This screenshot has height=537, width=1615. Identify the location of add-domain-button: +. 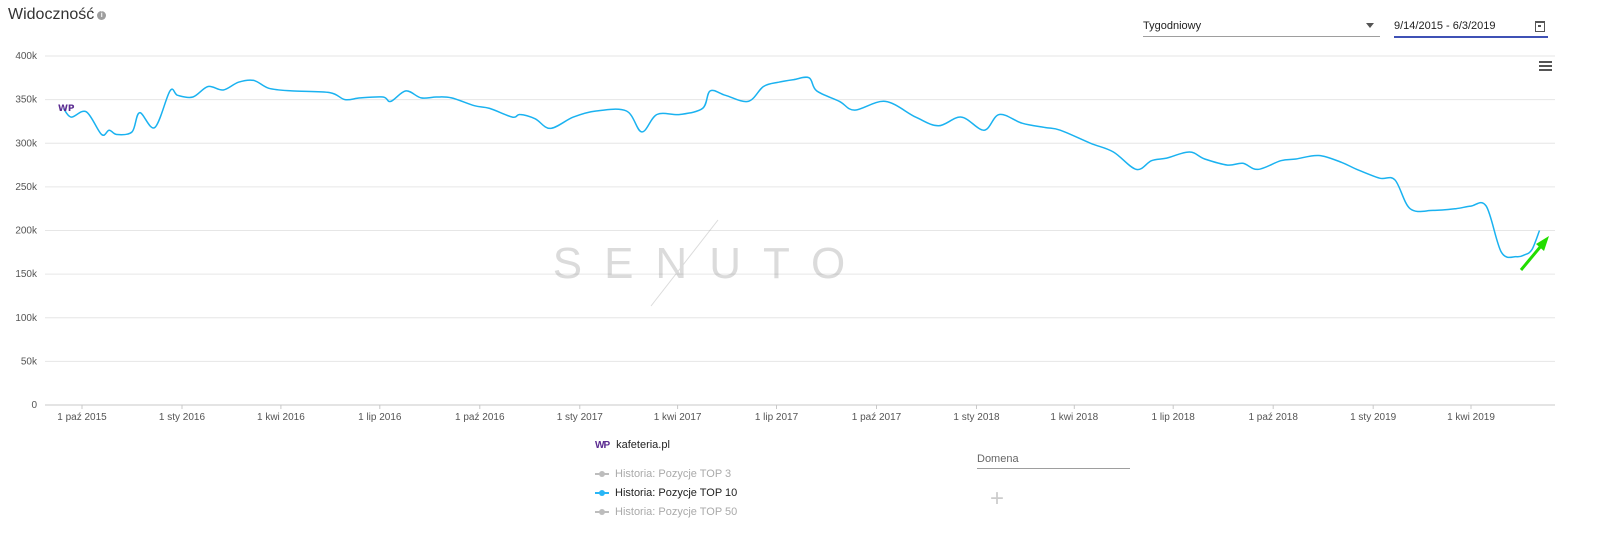
(997, 498).